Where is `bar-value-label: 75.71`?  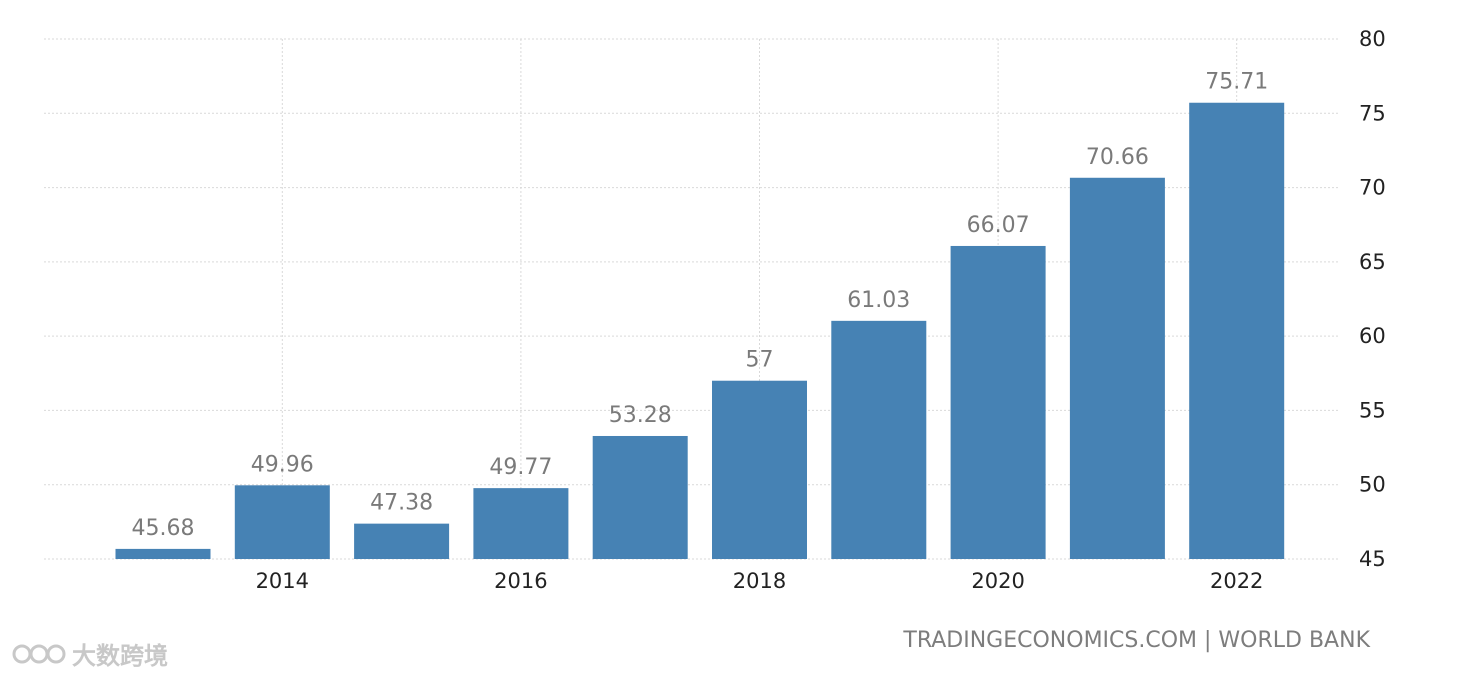
bar-value-label: 75.71 is located at coordinates (1236, 82).